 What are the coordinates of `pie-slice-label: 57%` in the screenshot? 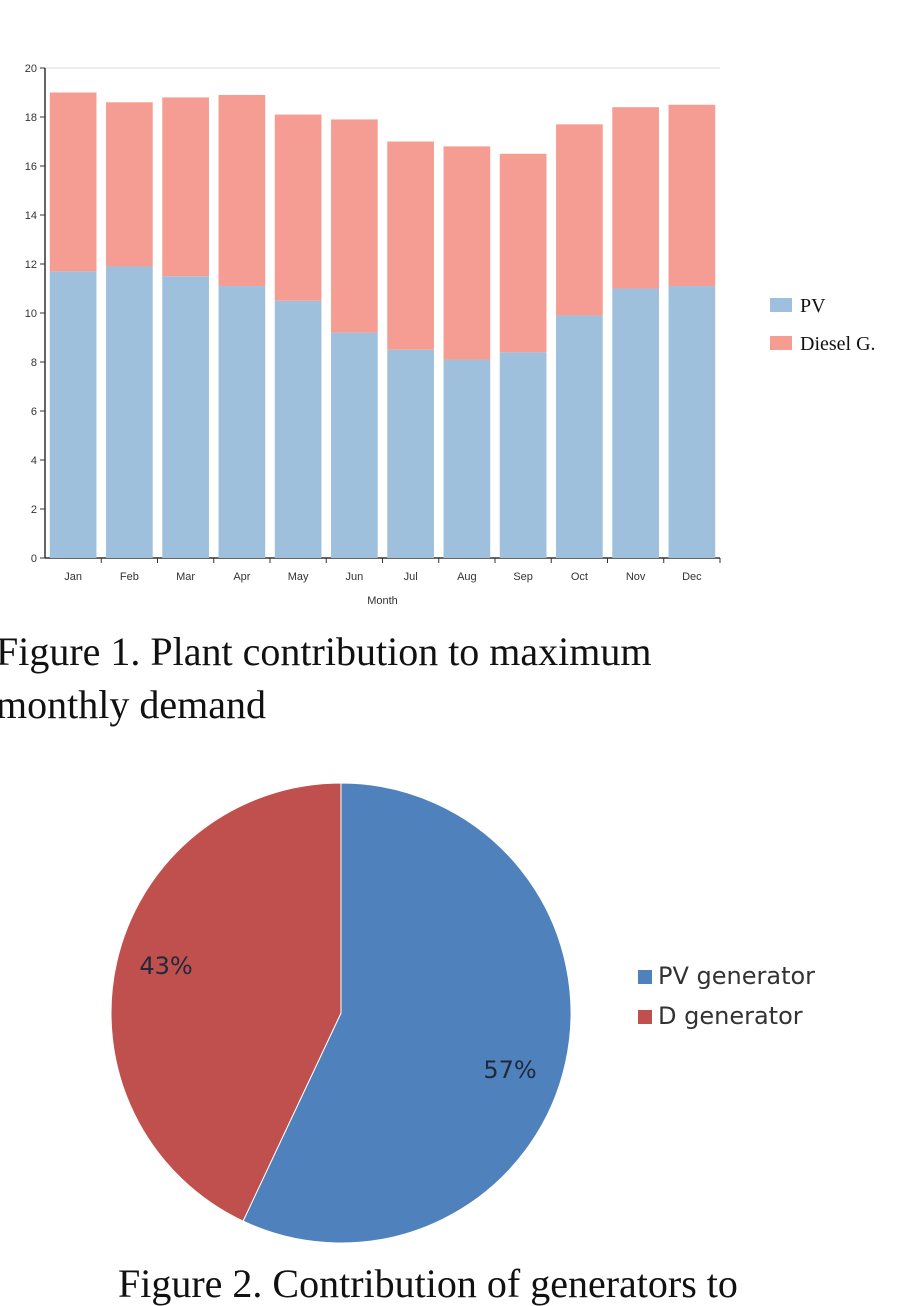 It's located at (509, 1070).